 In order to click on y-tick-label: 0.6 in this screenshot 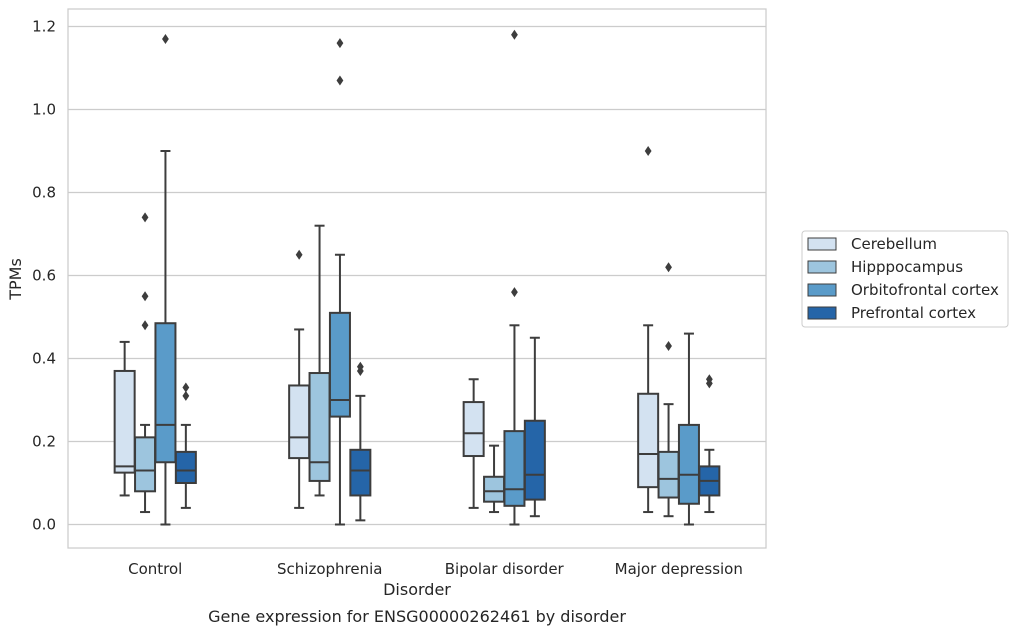, I will do `click(44, 276)`.